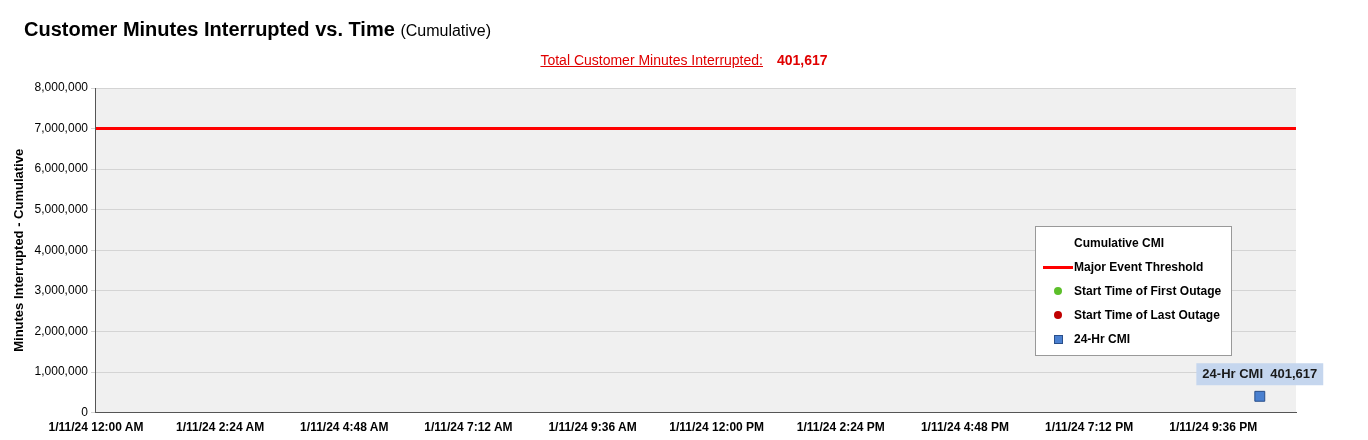 This screenshot has height=440, width=1368. I want to click on x-tick-label: 1/11/24 4:48 PM, so click(964, 427).